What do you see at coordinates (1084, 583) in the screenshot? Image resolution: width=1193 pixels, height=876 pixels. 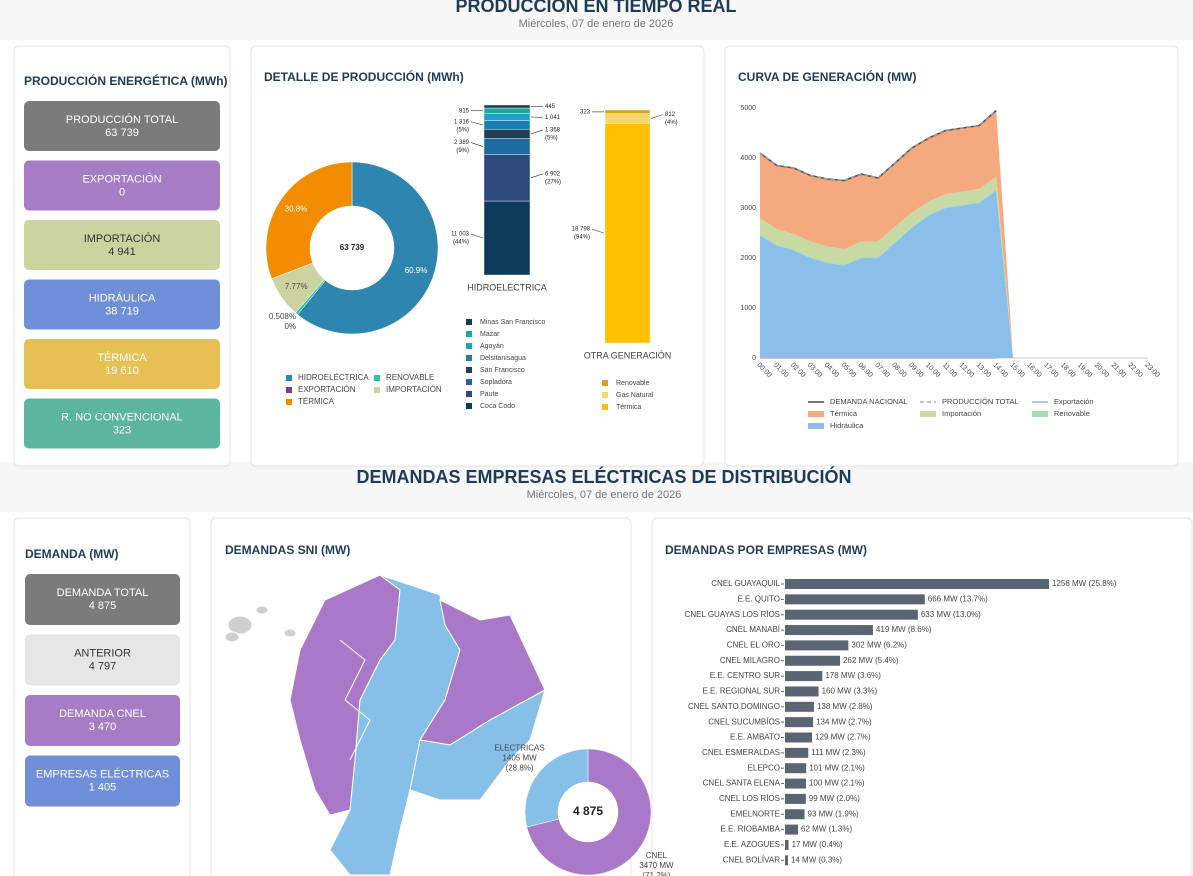 I see `bar-value-label: 1258 MW (25.8%)` at bounding box center [1084, 583].